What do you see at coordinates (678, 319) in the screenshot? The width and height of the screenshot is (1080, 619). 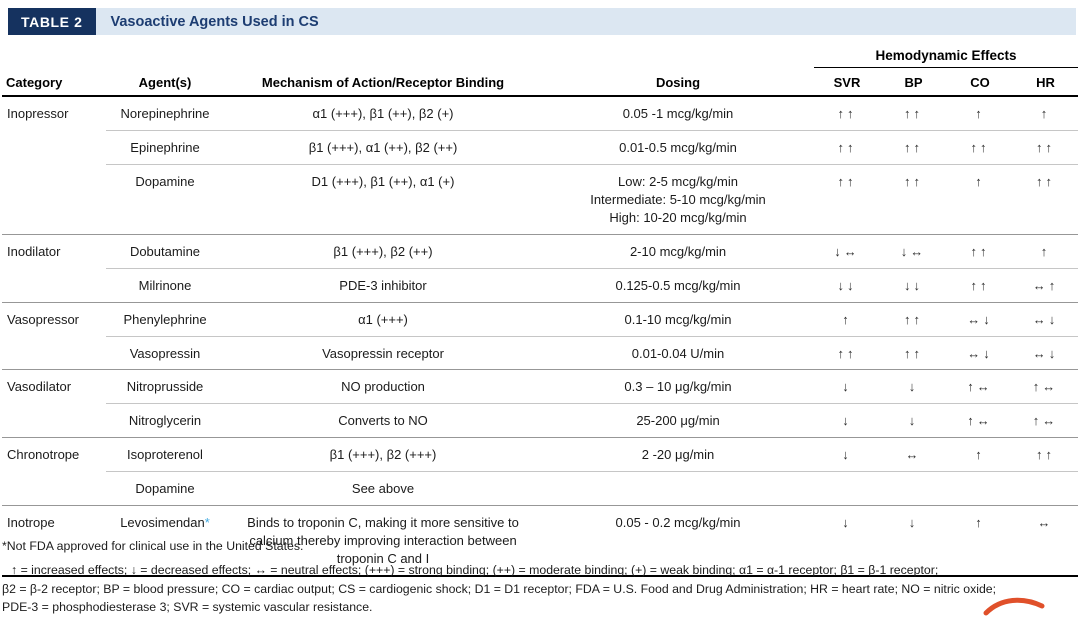 I see `dosing-cell: 0.1-10 mcg/kg/min` at bounding box center [678, 319].